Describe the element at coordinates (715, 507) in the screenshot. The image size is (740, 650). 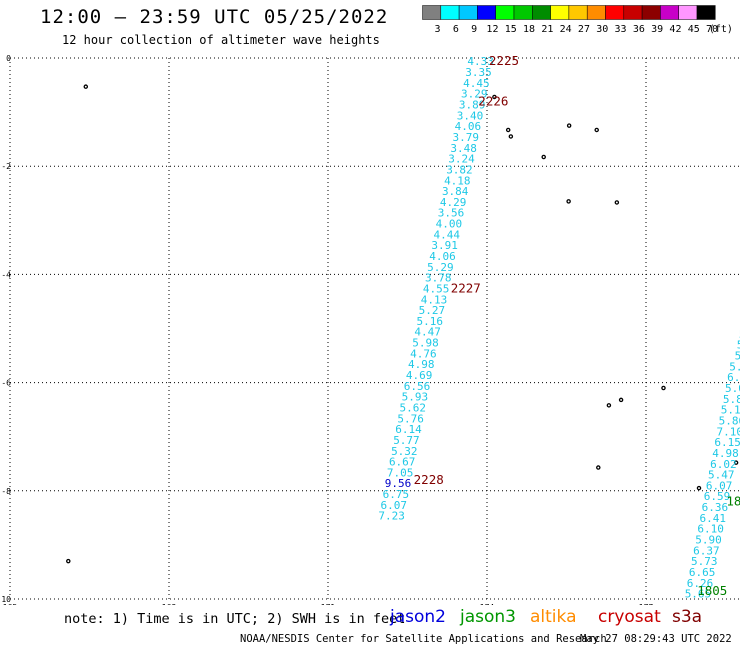
I see `wave-height-value: 6.36` at that location.